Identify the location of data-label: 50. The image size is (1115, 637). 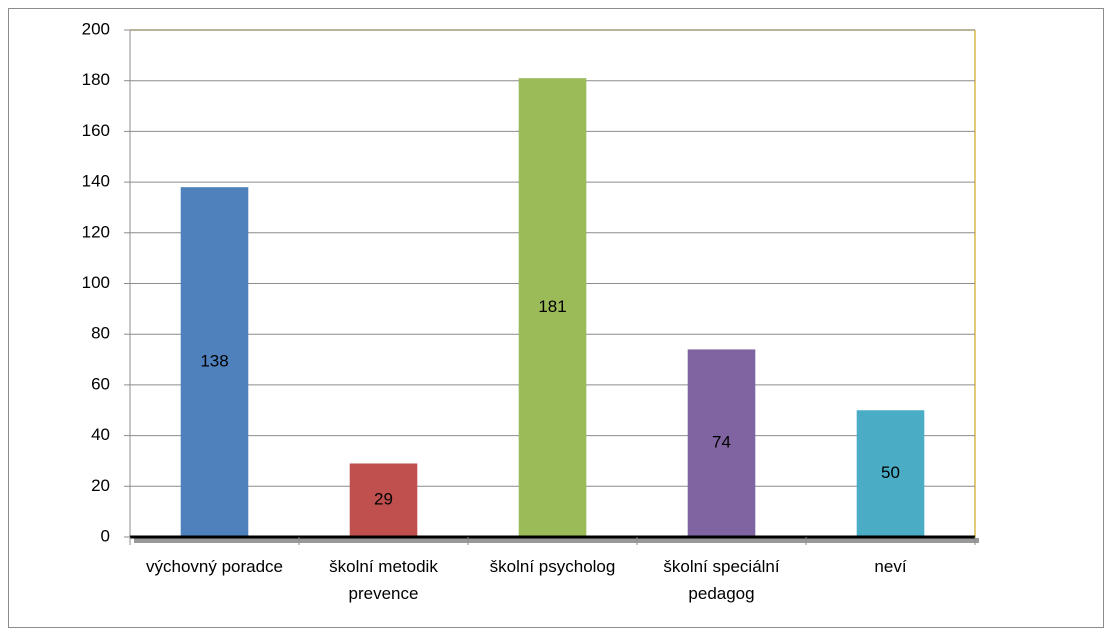
(890, 472).